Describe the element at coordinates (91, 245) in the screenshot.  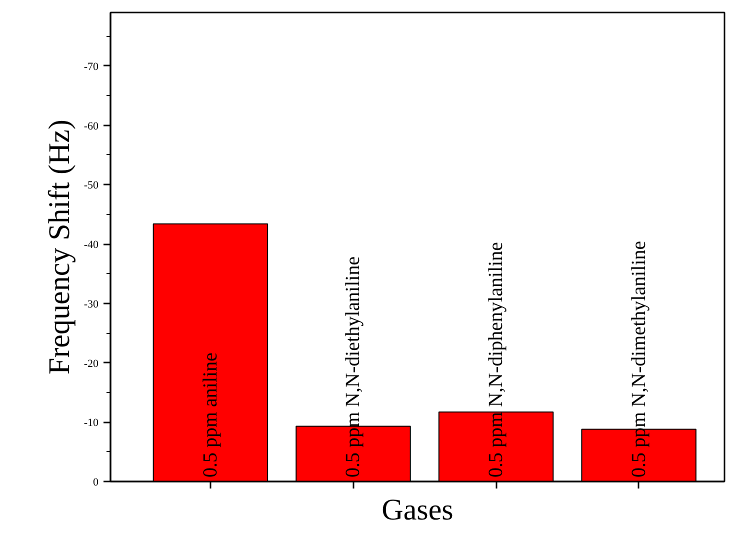
I see `y-tick-label: -40` at that location.